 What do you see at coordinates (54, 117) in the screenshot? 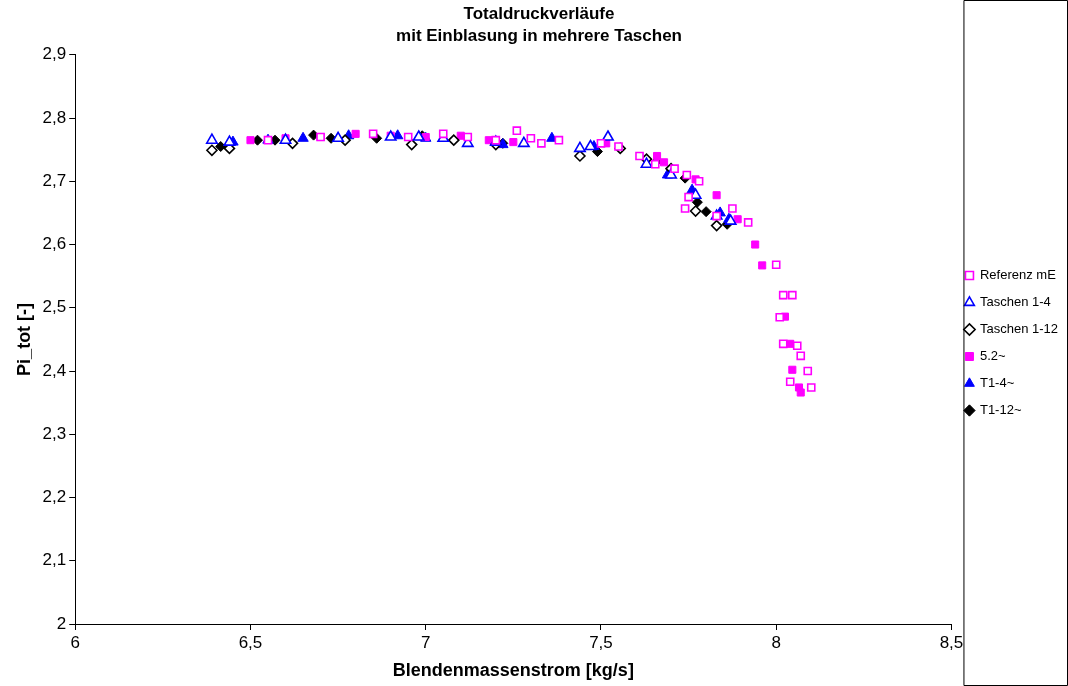
I see `y-tick-label: 2,8` at bounding box center [54, 117].